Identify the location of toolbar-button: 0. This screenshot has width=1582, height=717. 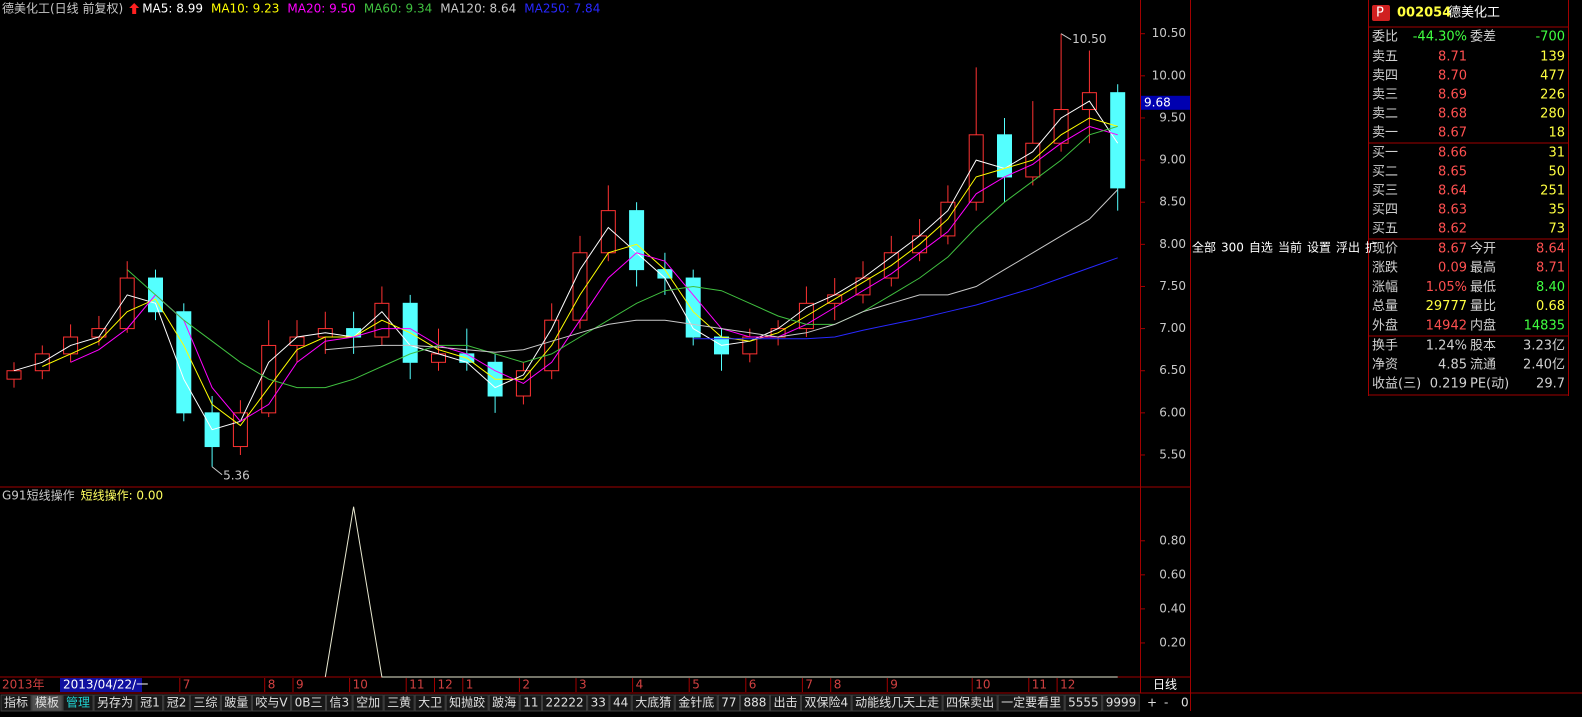
(1185, 703).